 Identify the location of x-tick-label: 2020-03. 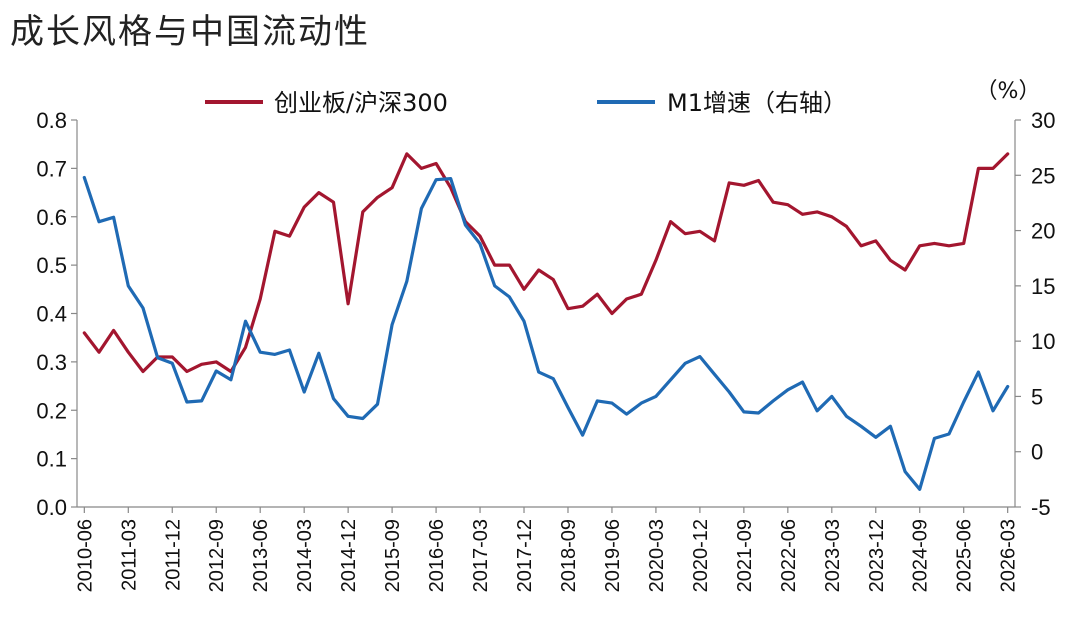
(657, 555).